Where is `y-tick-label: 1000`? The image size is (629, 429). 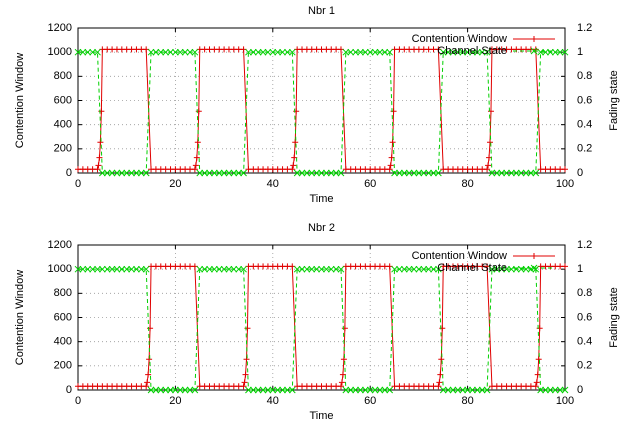
y-tick-label: 1000 is located at coordinates (60, 269).